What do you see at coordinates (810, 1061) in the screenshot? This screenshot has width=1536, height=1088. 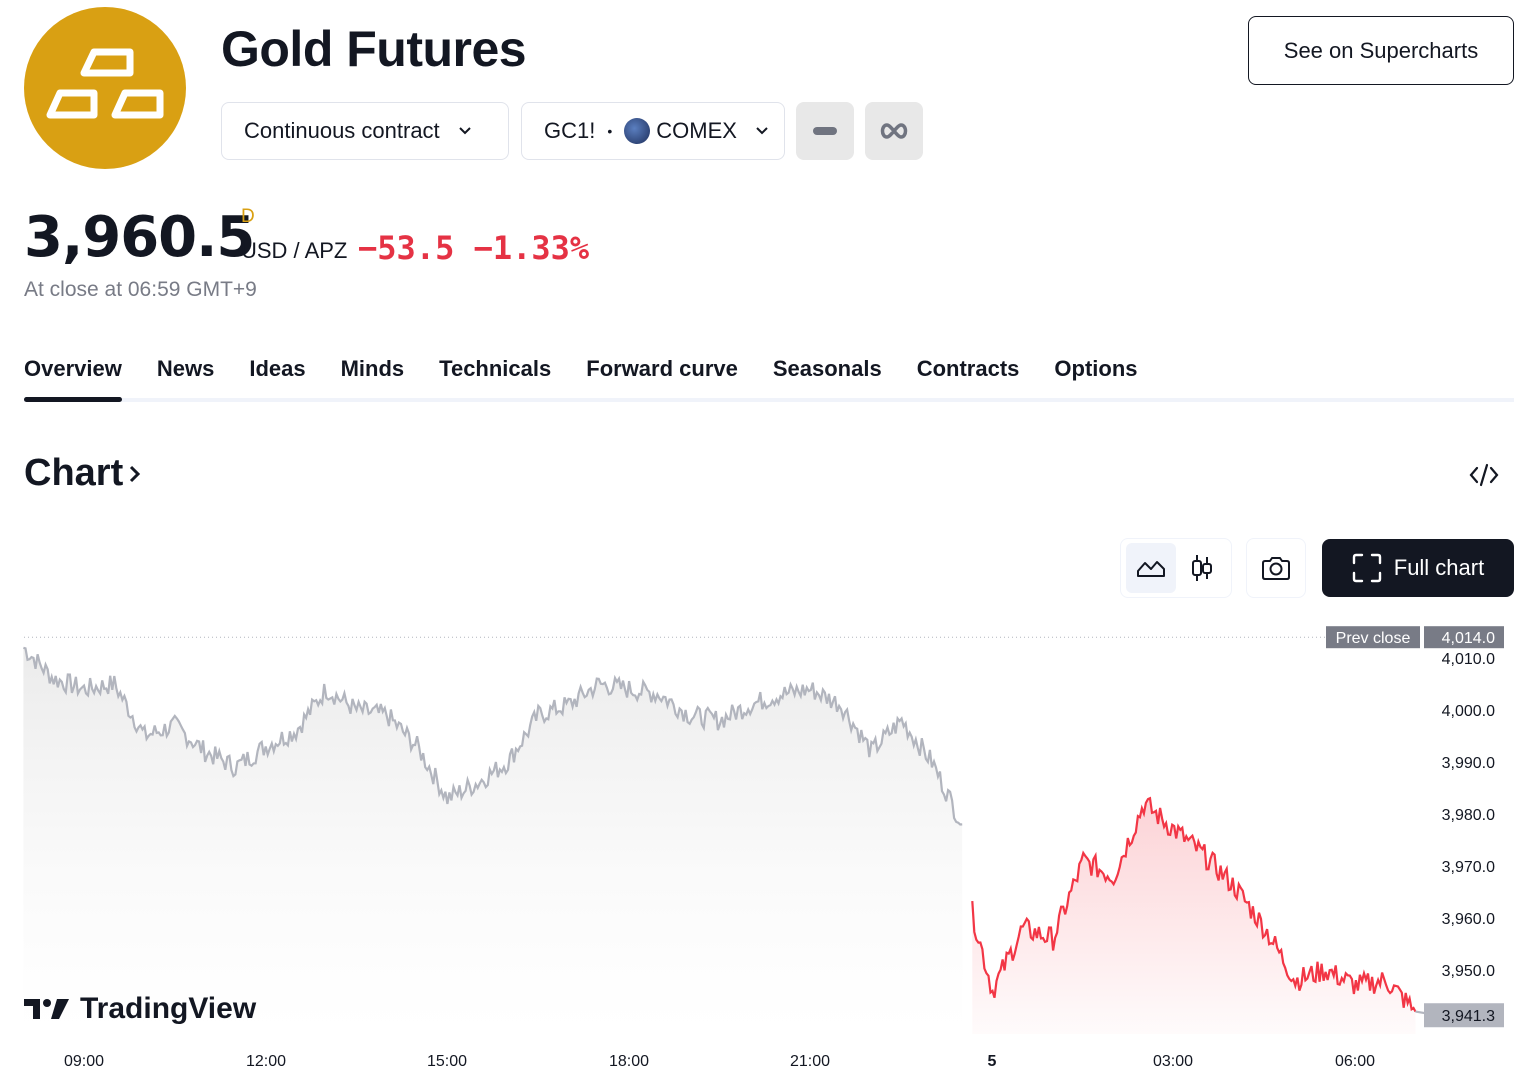 I see `x-tick-label: 21:00` at bounding box center [810, 1061].